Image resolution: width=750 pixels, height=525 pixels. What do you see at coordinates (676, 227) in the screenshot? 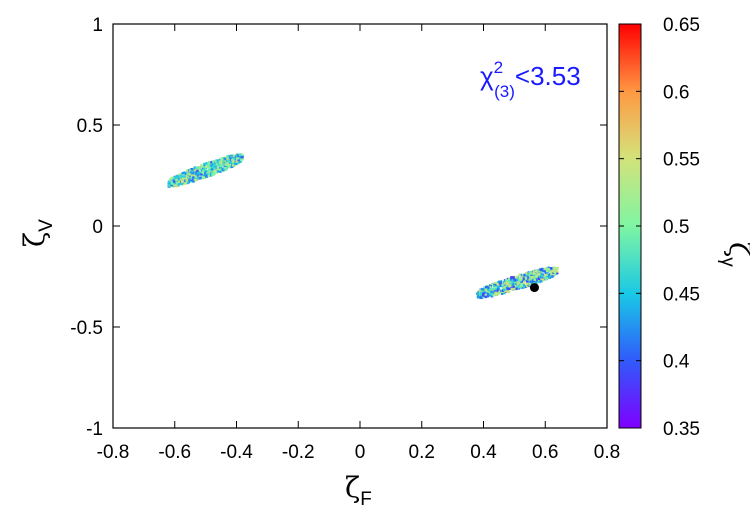
I see `colorbar-tick-label: 0.5` at bounding box center [676, 227].